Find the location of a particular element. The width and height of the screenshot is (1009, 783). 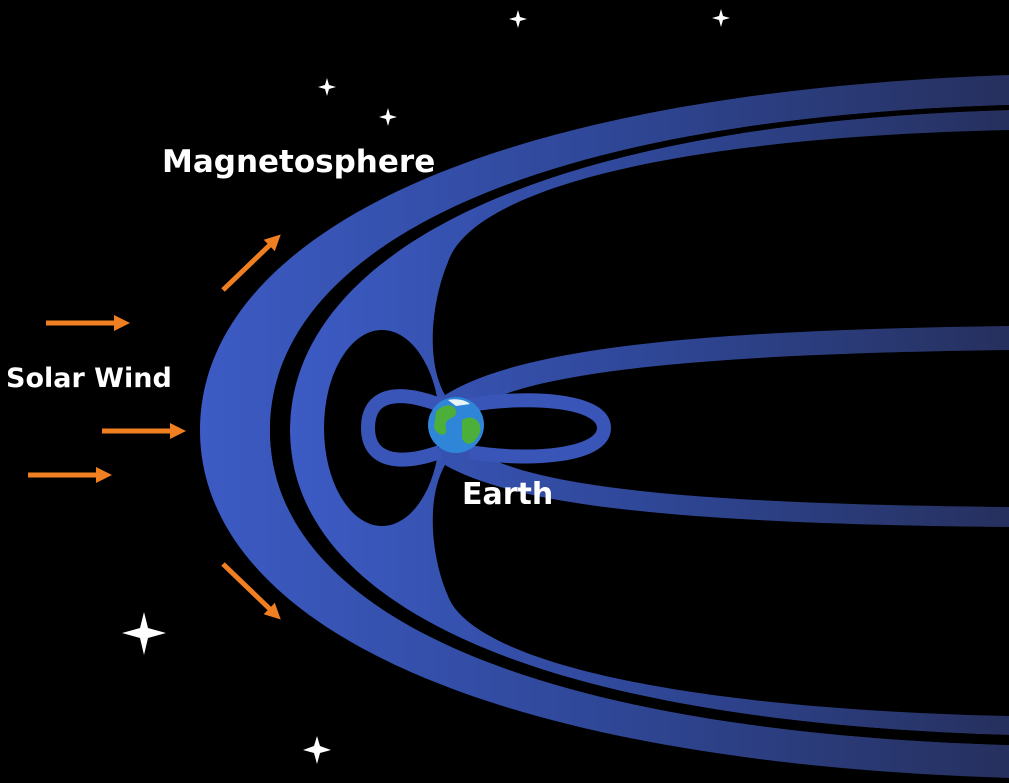

solar-wind-arrows is located at coordinates (154, 427).